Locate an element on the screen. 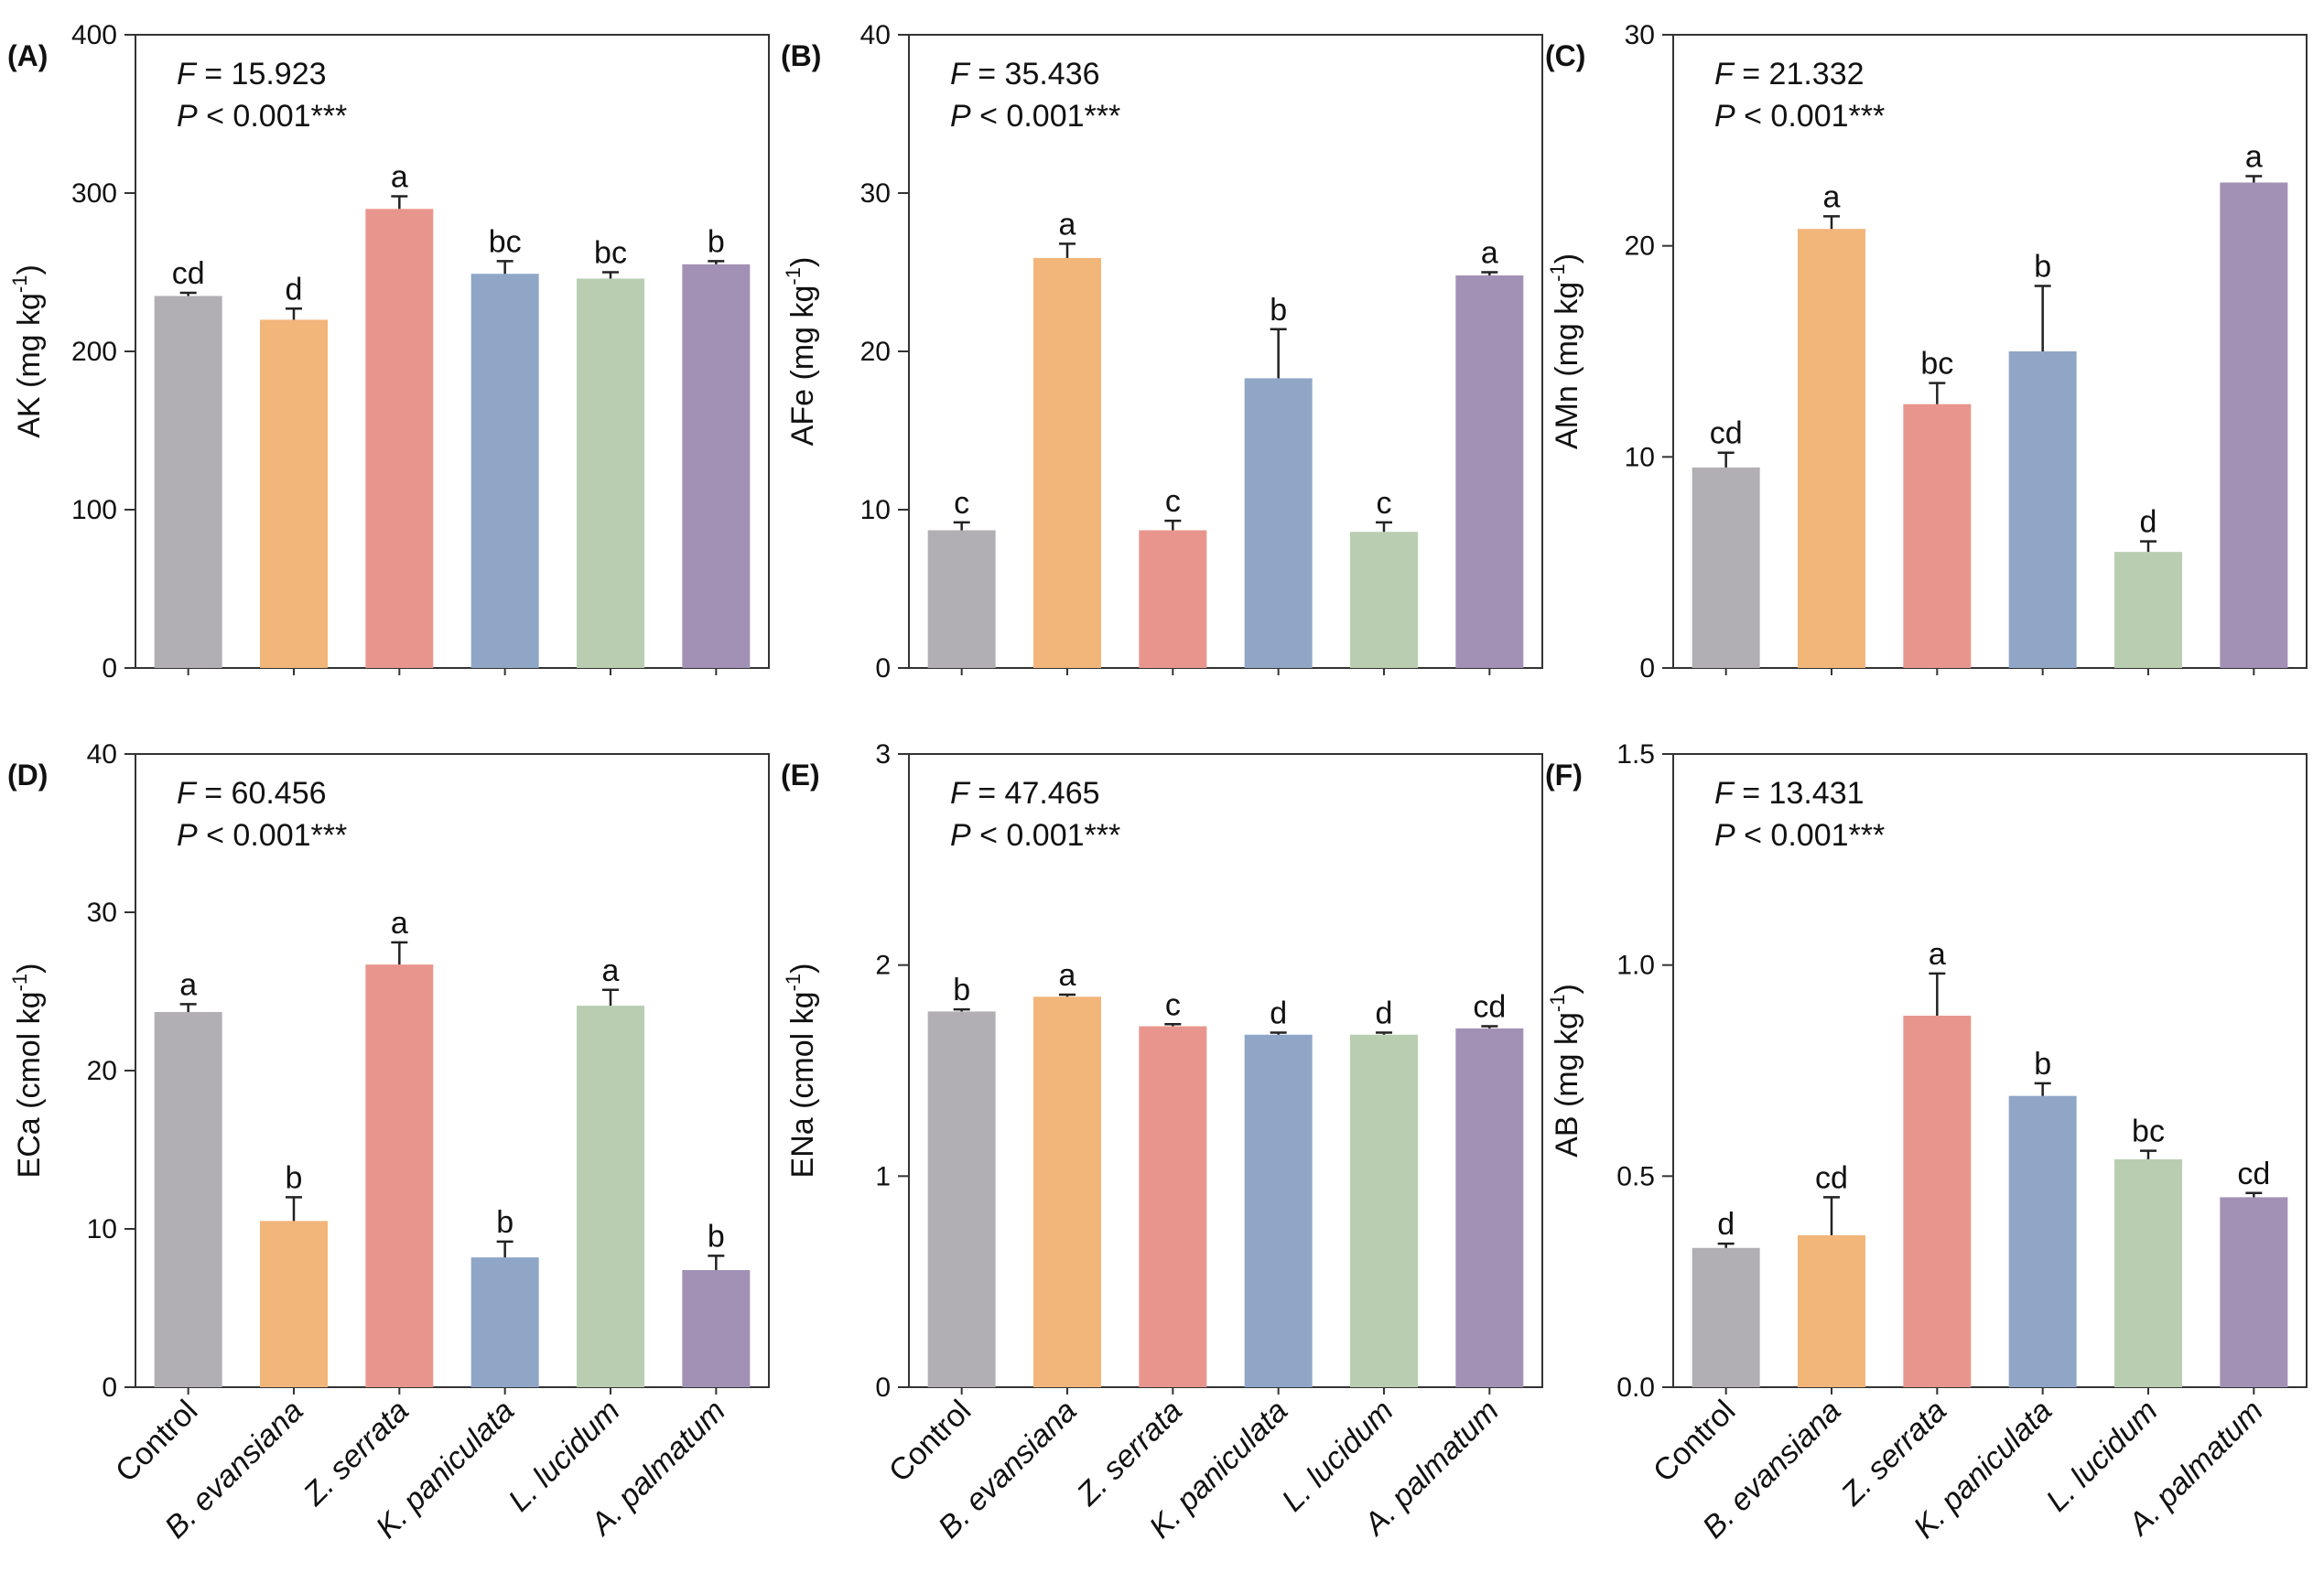 The height and width of the screenshot is (1594, 2324). y-tick-label: 400 is located at coordinates (94, 35).